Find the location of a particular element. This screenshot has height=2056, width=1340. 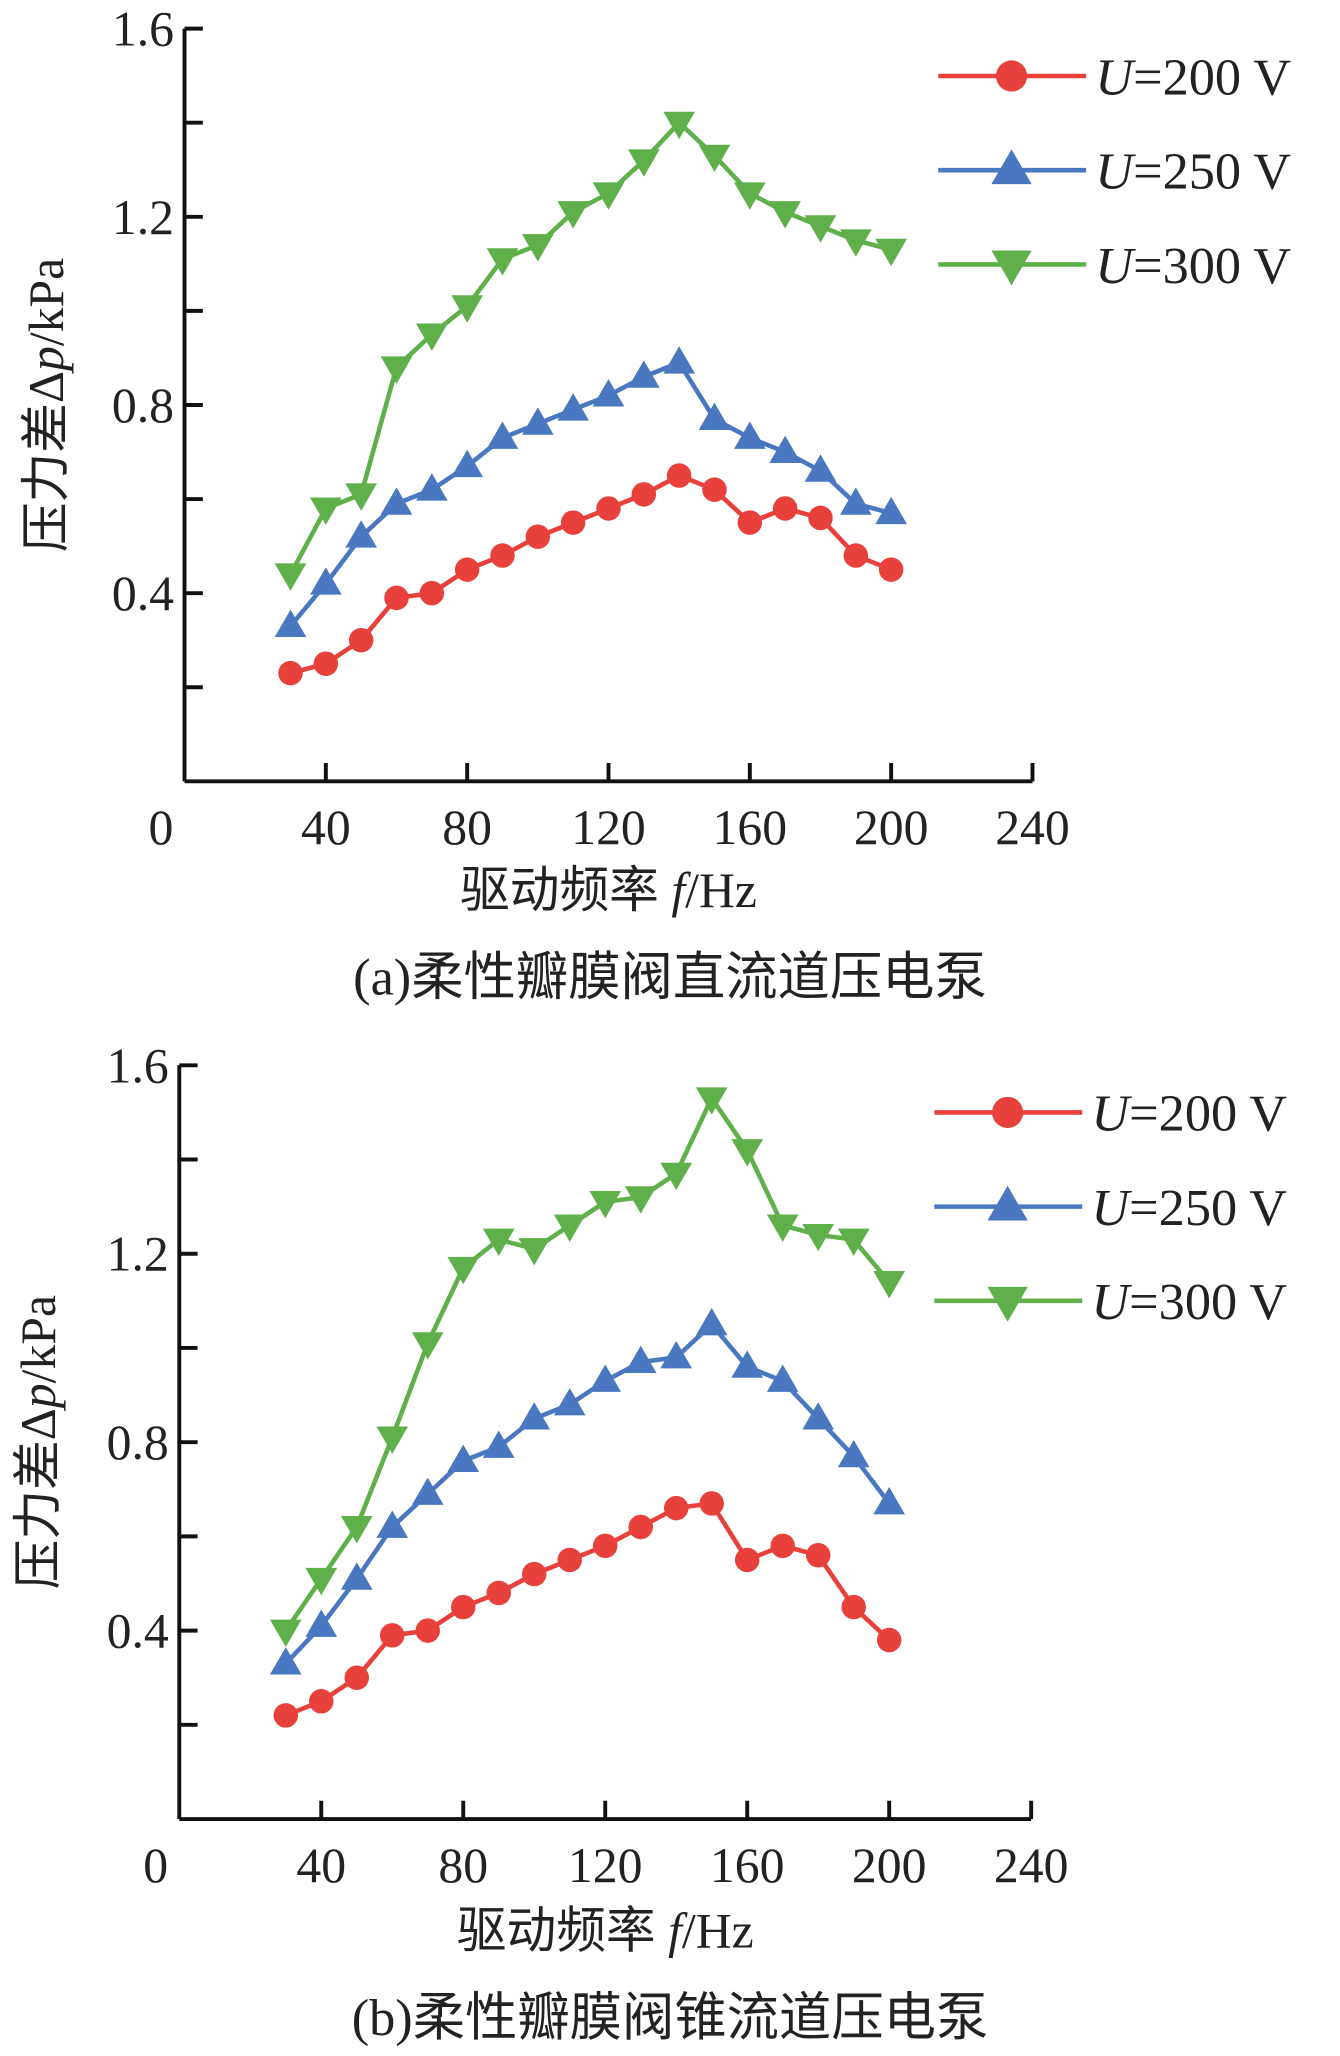

figure-caption: (b)柔性瓣膜阀锥流道压电泵 is located at coordinates (670, 2018).